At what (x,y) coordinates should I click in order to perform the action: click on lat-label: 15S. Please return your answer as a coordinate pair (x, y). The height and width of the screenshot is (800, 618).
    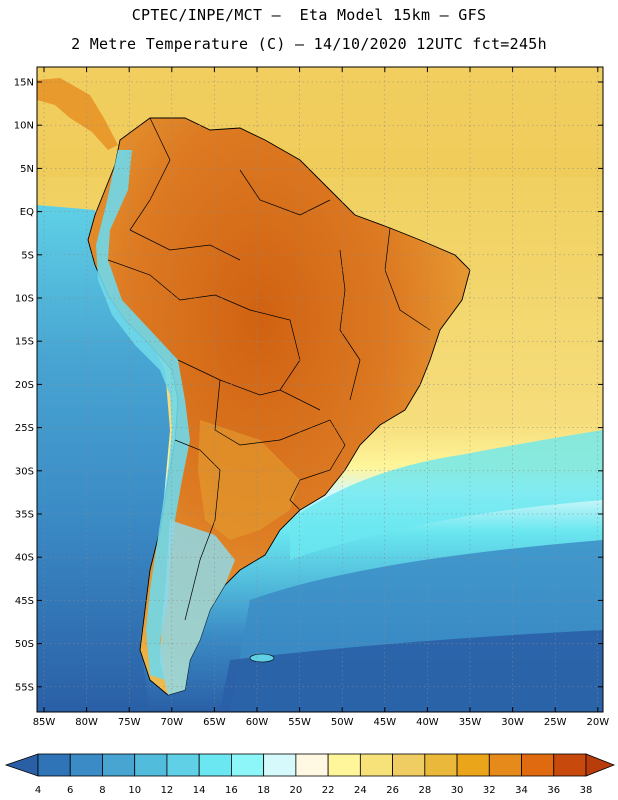
    Looking at the image, I should click on (24, 342).